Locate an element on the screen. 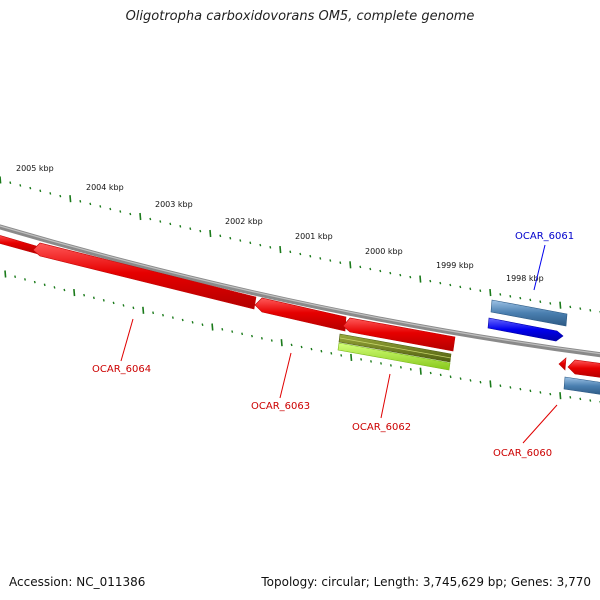 The height and width of the screenshot is (600, 600). gene-label-ocar-6064: OCAR_6064 is located at coordinates (121, 369).